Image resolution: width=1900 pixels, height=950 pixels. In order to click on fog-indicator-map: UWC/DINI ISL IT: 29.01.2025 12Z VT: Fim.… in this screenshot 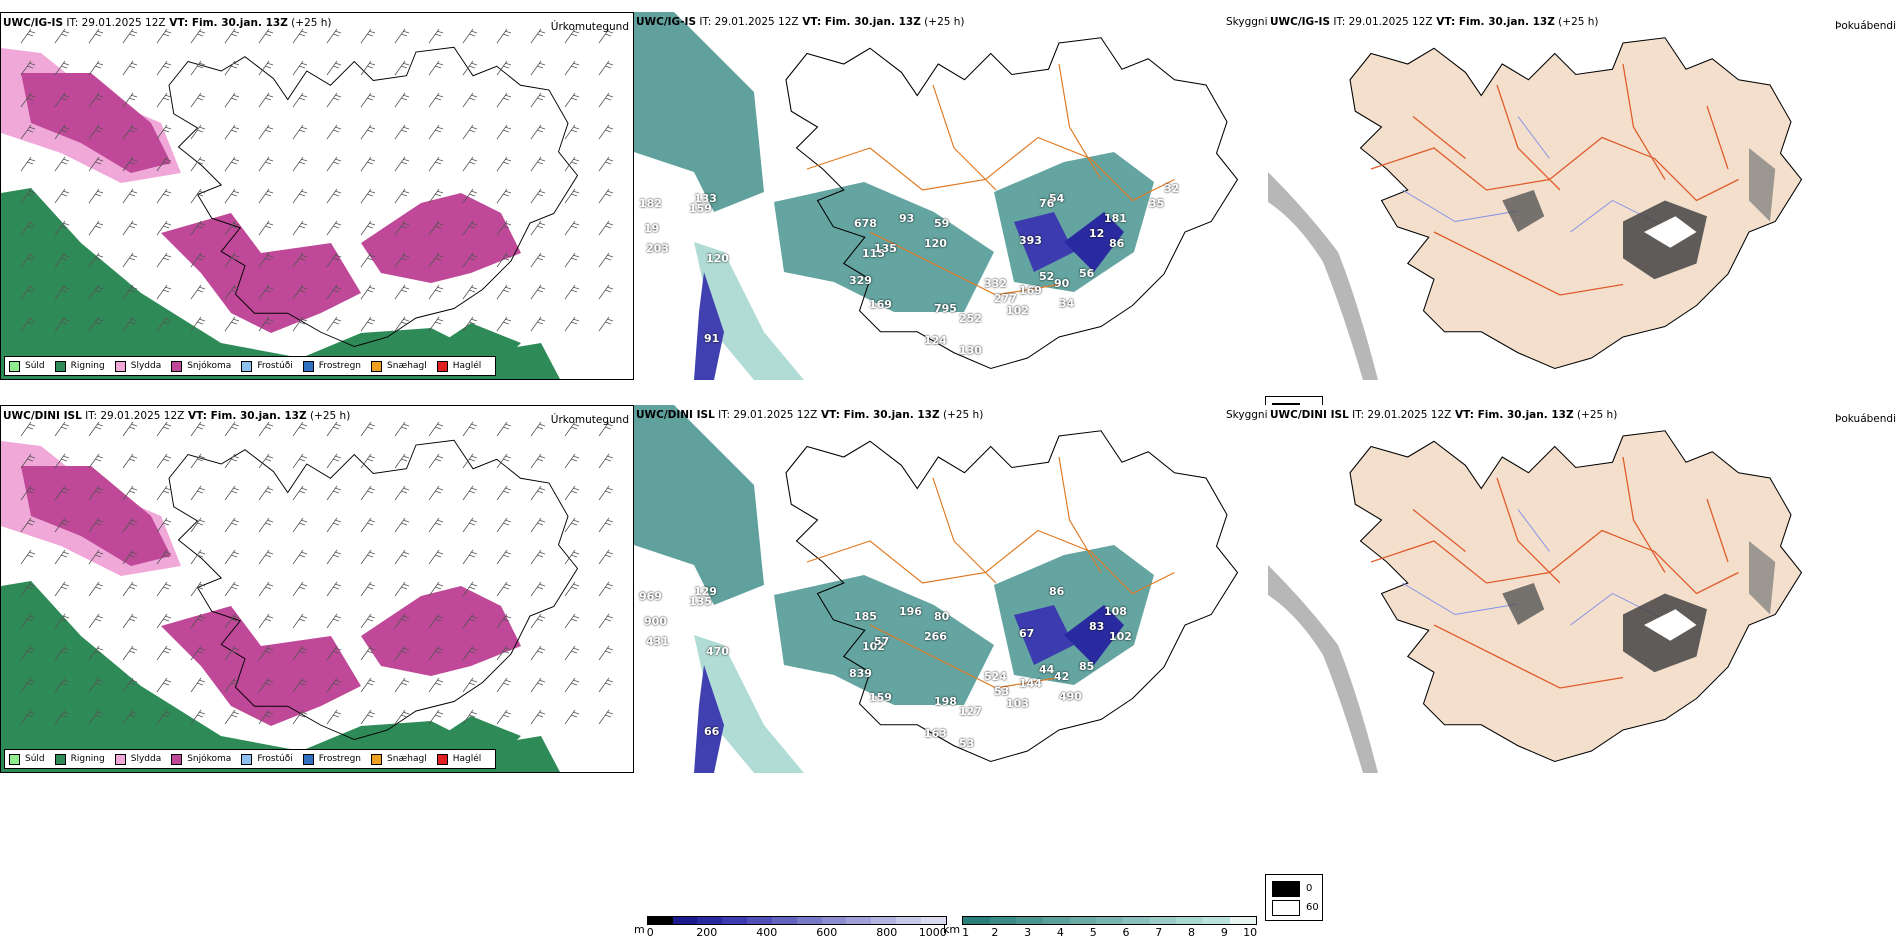, I will do `click(1584, 589)`.